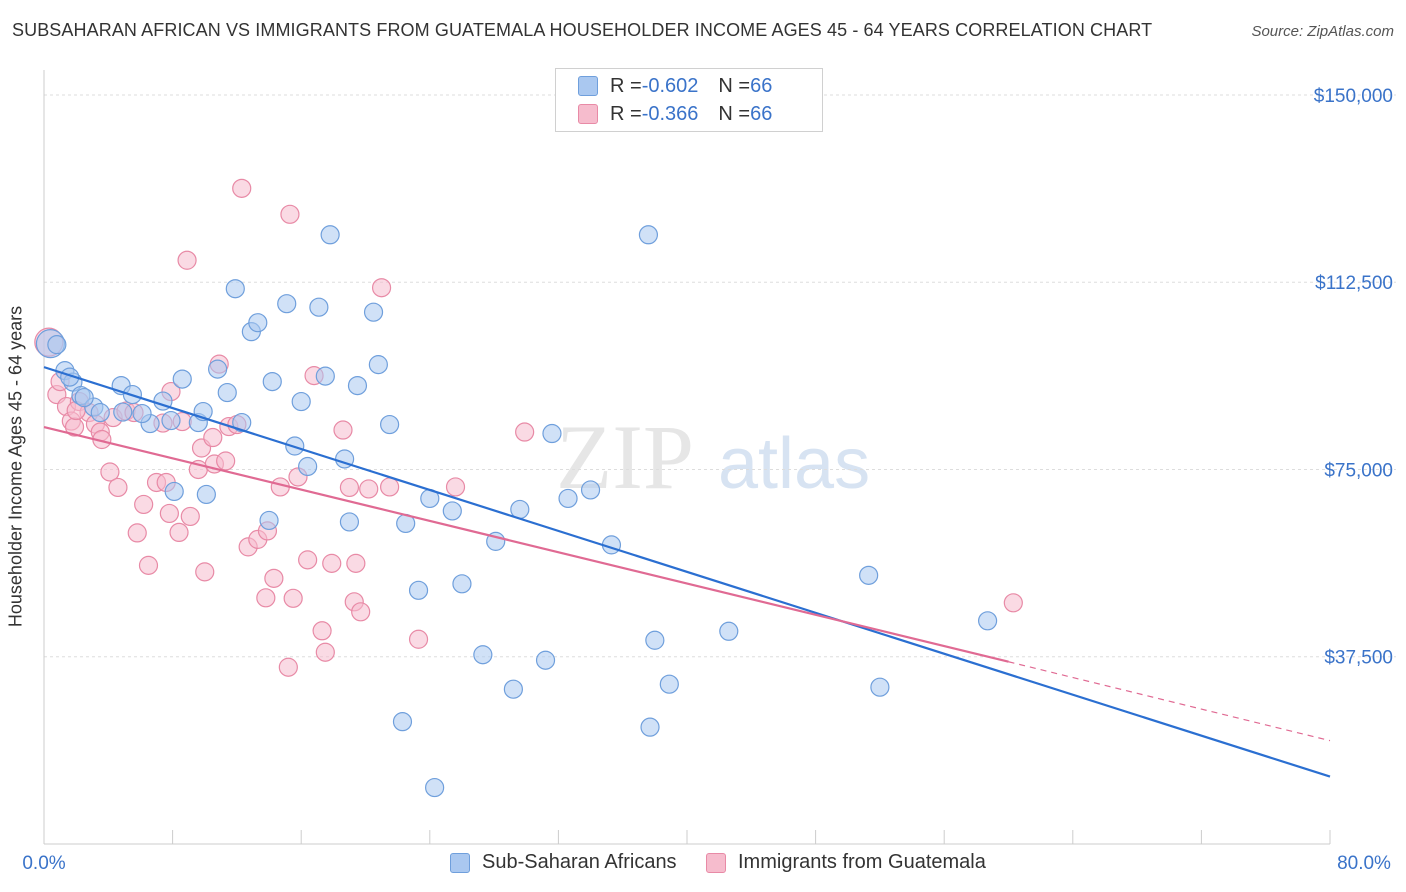 This screenshot has height=892, width=1406. I want to click on bottom-legend-guatemala: Immigrants from Guatemala, so click(846, 862).